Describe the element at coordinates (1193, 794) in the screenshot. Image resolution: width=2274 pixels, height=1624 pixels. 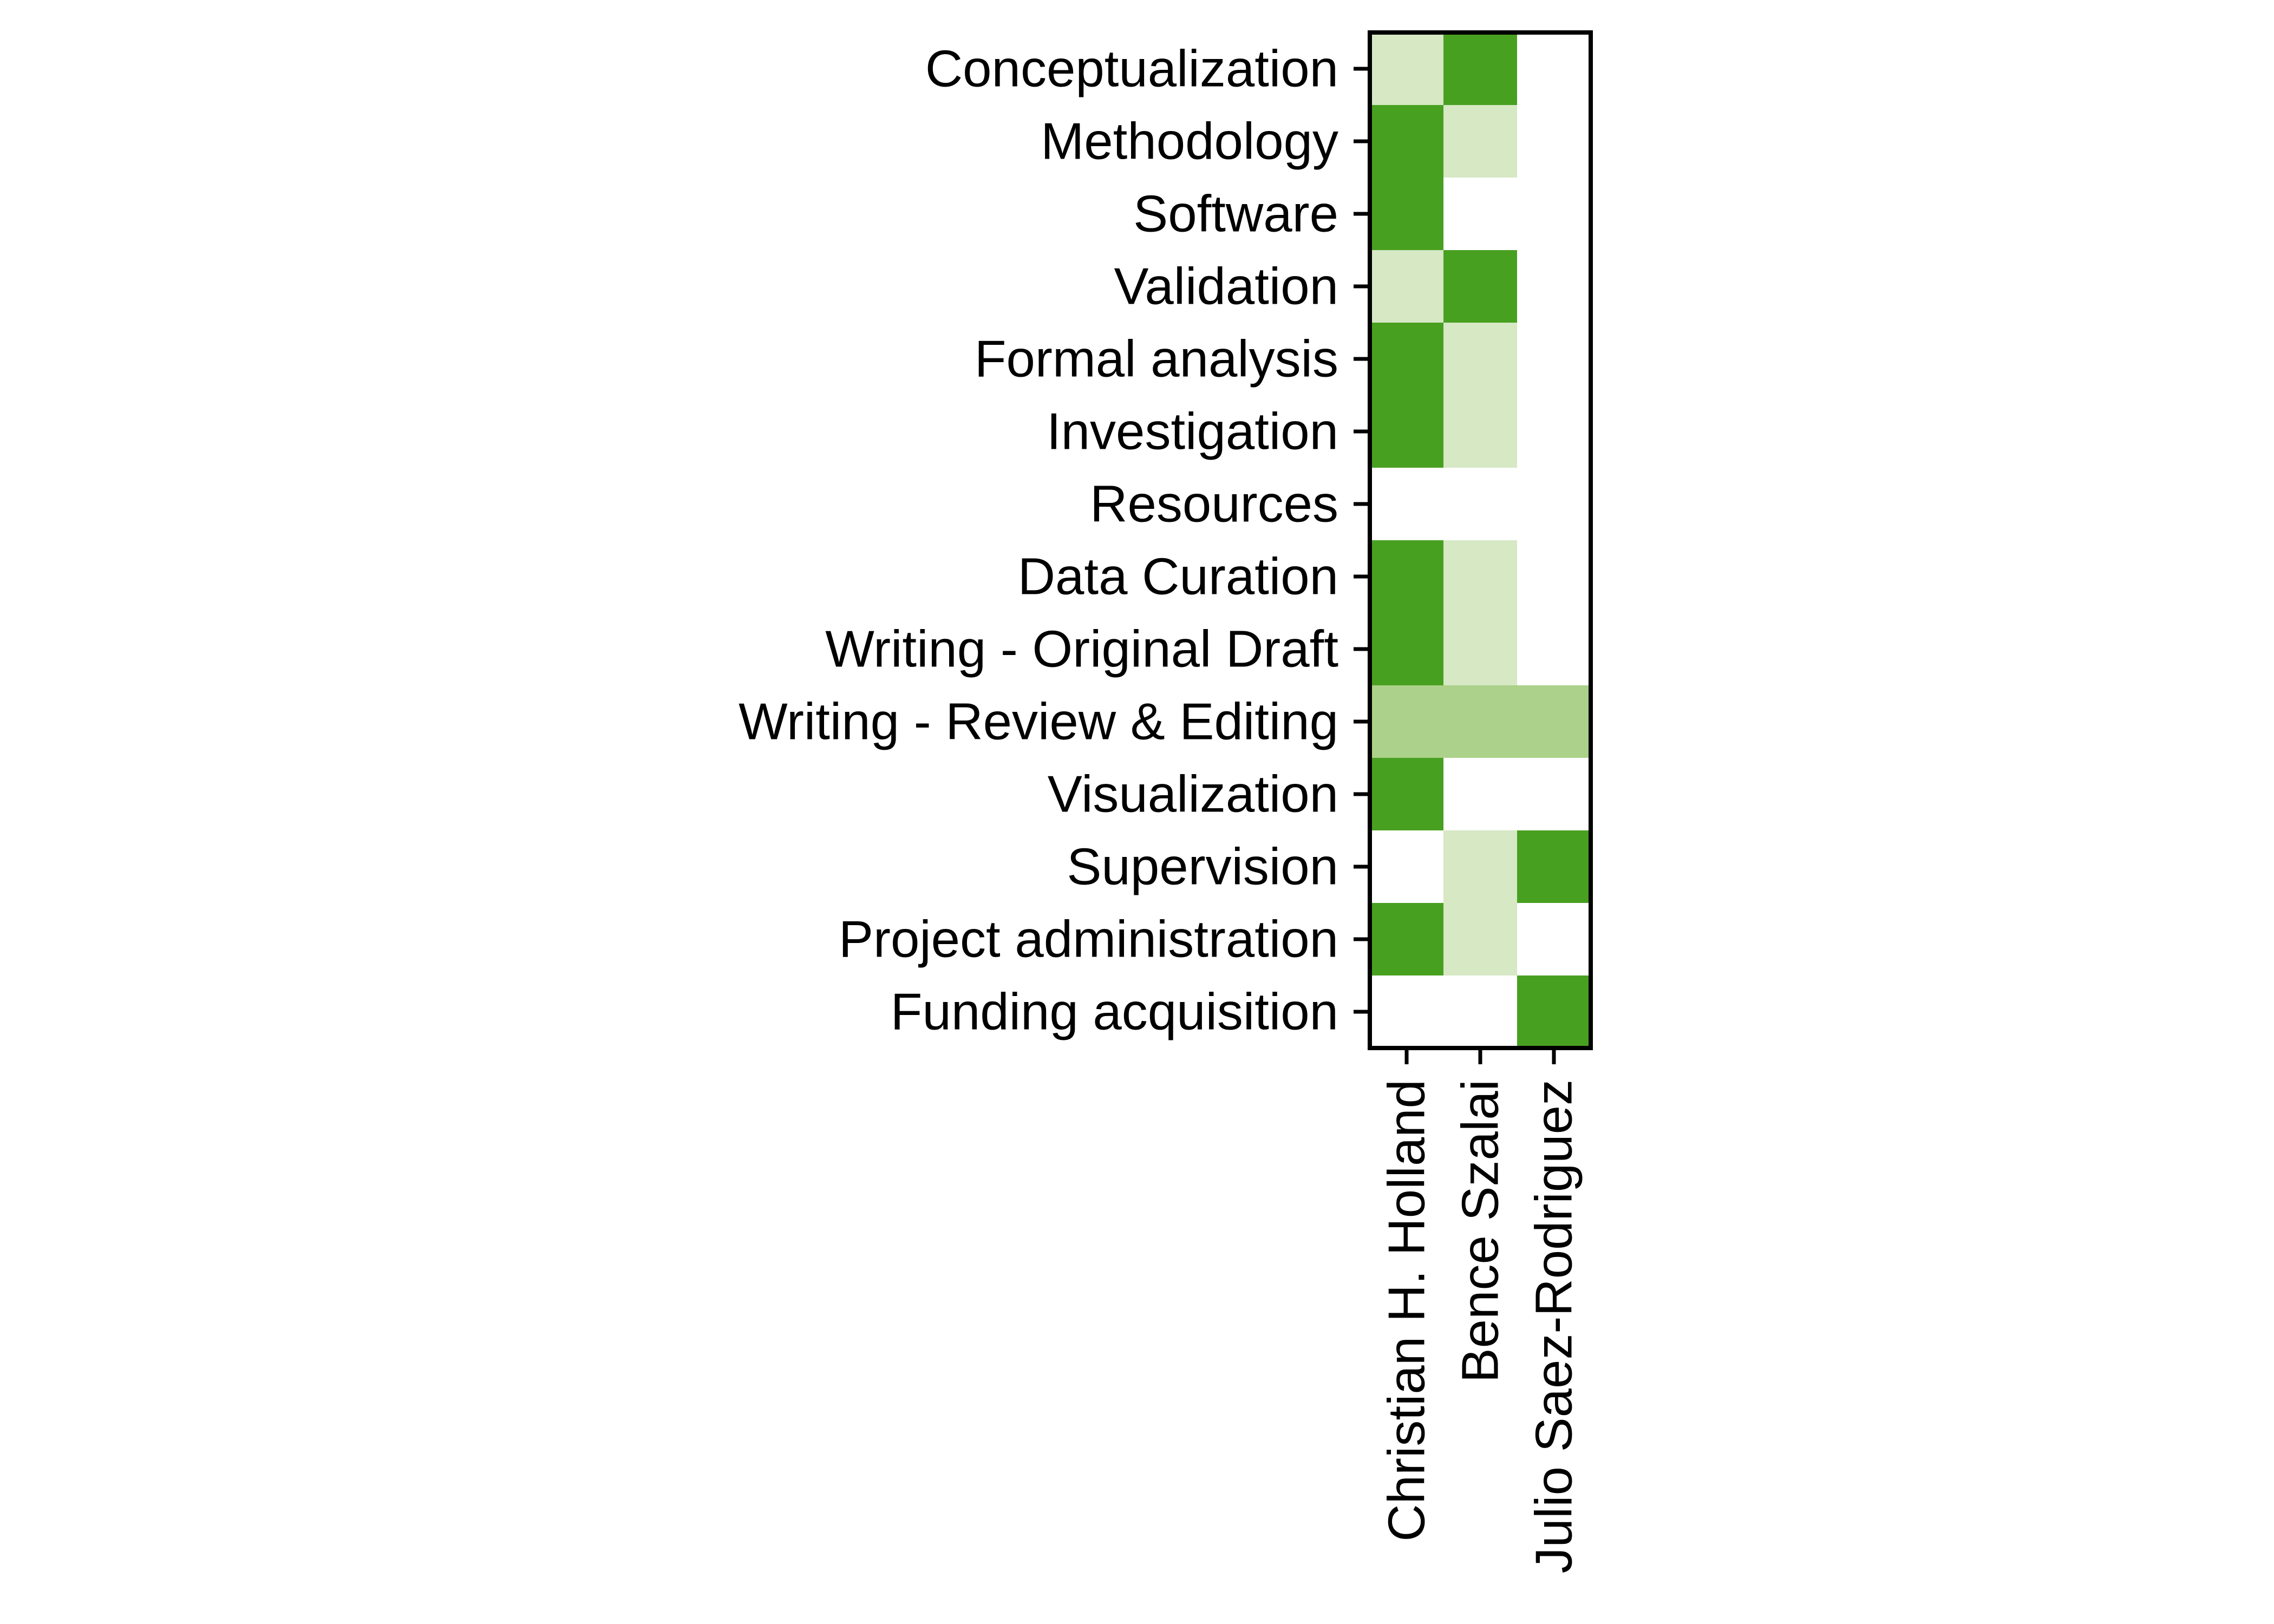
I see `y-tick-label-visualization: Visualization` at that location.